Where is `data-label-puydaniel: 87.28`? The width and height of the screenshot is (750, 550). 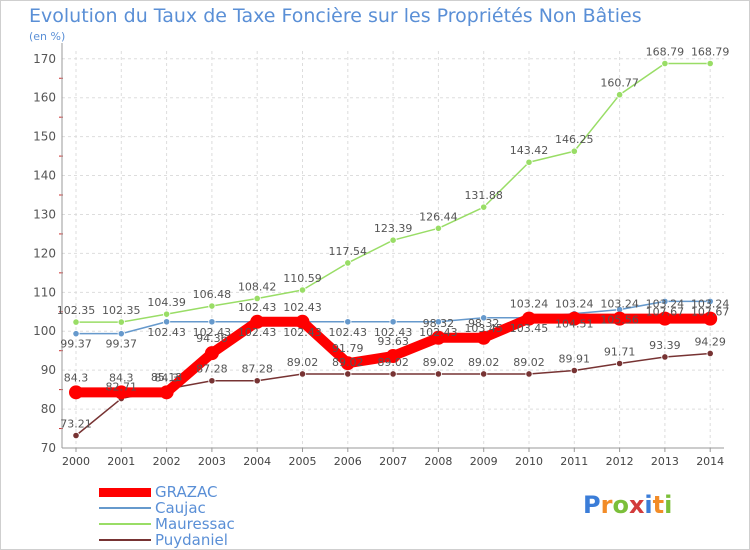 data-label-puydaniel: 87.28 is located at coordinates (212, 369).